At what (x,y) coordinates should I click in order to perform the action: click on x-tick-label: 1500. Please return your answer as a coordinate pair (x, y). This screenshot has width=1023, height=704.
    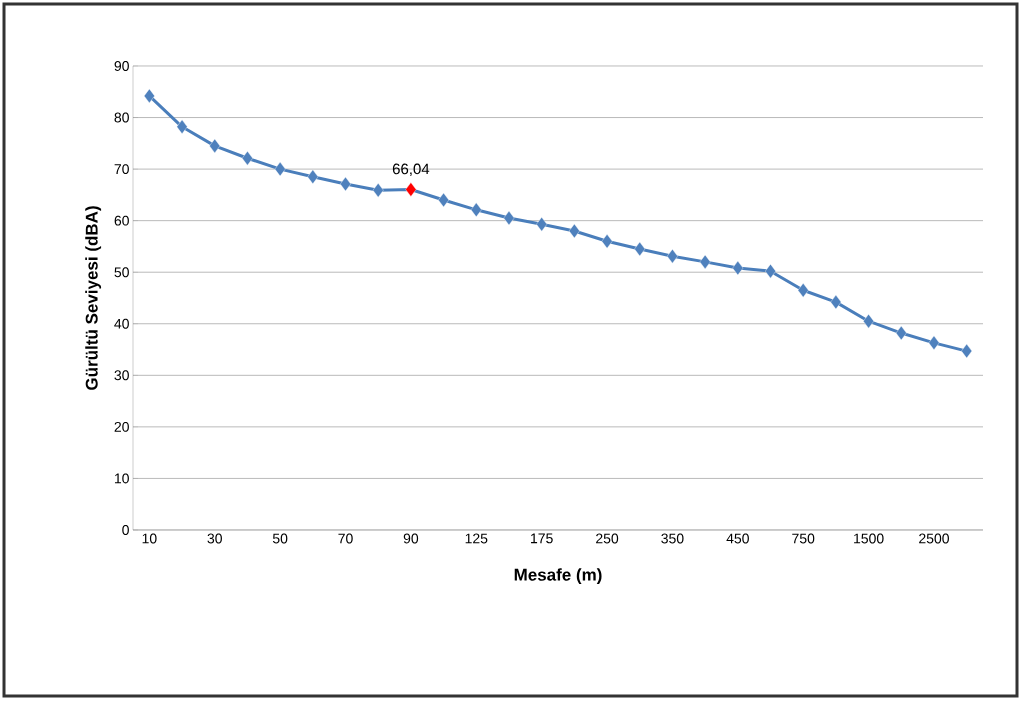
    Looking at the image, I should click on (869, 538).